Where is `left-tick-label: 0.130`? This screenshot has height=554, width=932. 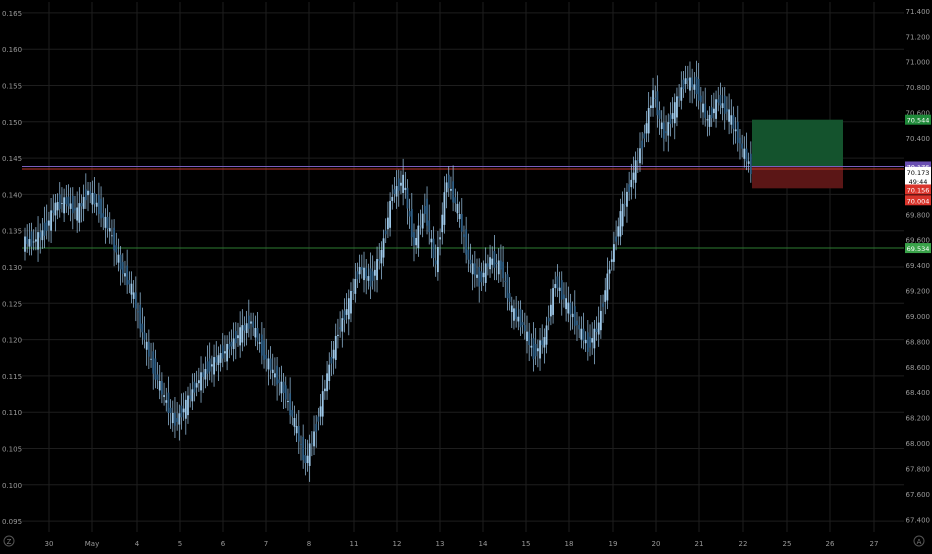 left-tick-label: 0.130 is located at coordinates (12, 268).